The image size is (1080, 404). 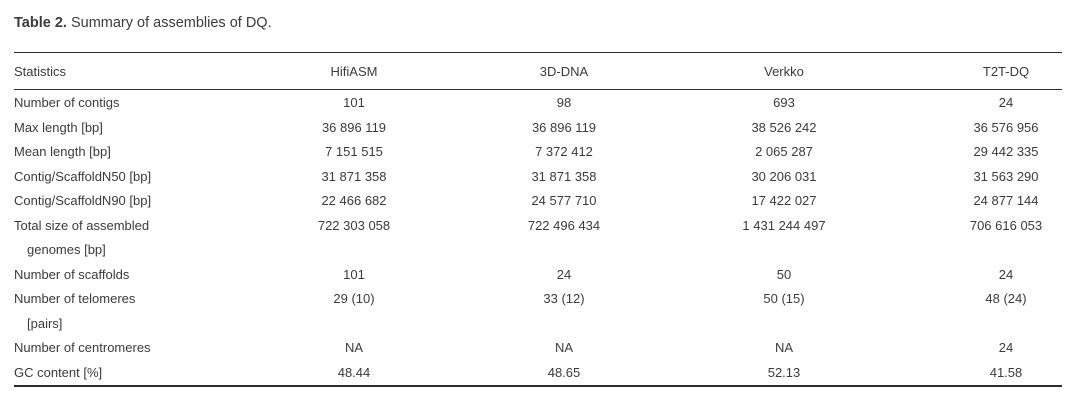 I want to click on row-label: Contig/ScaffoldN90 [bp], so click(x=83, y=200).